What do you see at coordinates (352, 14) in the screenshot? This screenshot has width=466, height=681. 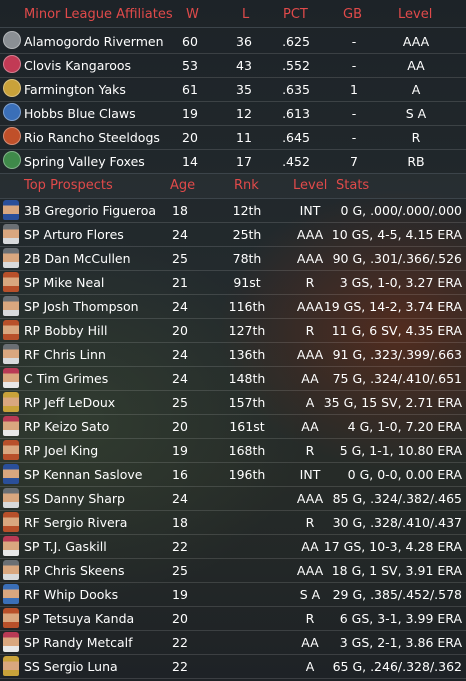 I see `affiliates-header-gb: GB` at bounding box center [352, 14].